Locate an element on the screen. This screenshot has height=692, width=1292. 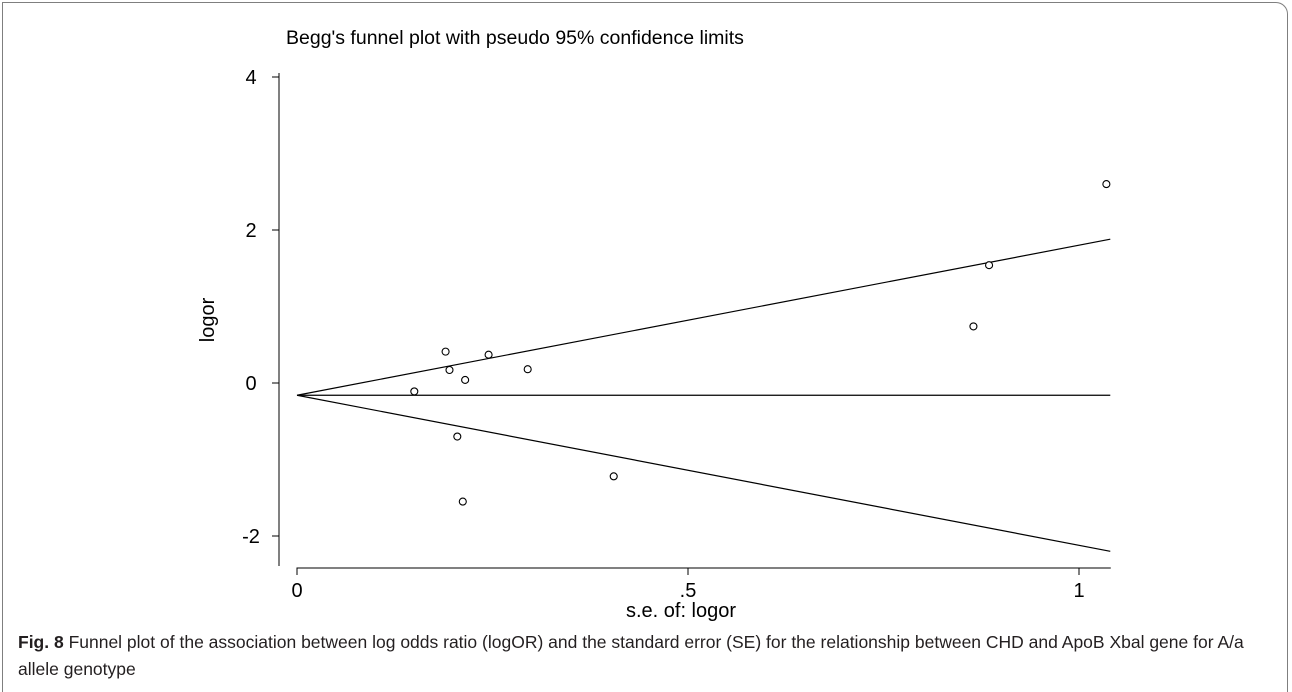
x-axis-label: s.e. of: logor is located at coordinates (681, 611).